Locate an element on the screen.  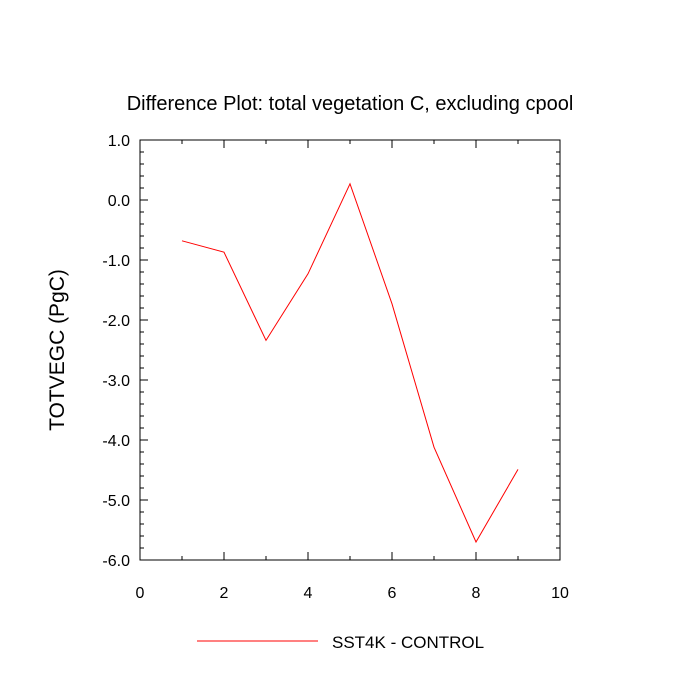
y-axis-label: TOTVEGC (PgC) is located at coordinates (57, 350).